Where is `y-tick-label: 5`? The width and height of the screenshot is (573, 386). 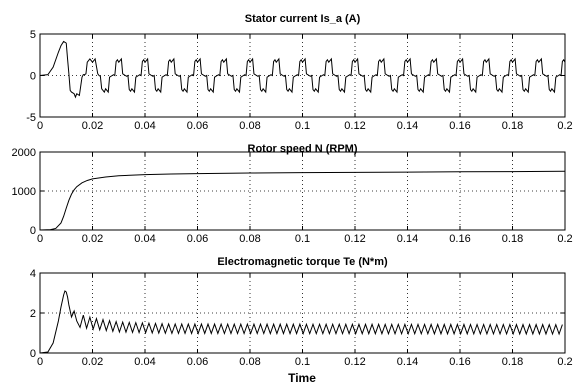 y-tick-label: 5 is located at coordinates (33, 35).